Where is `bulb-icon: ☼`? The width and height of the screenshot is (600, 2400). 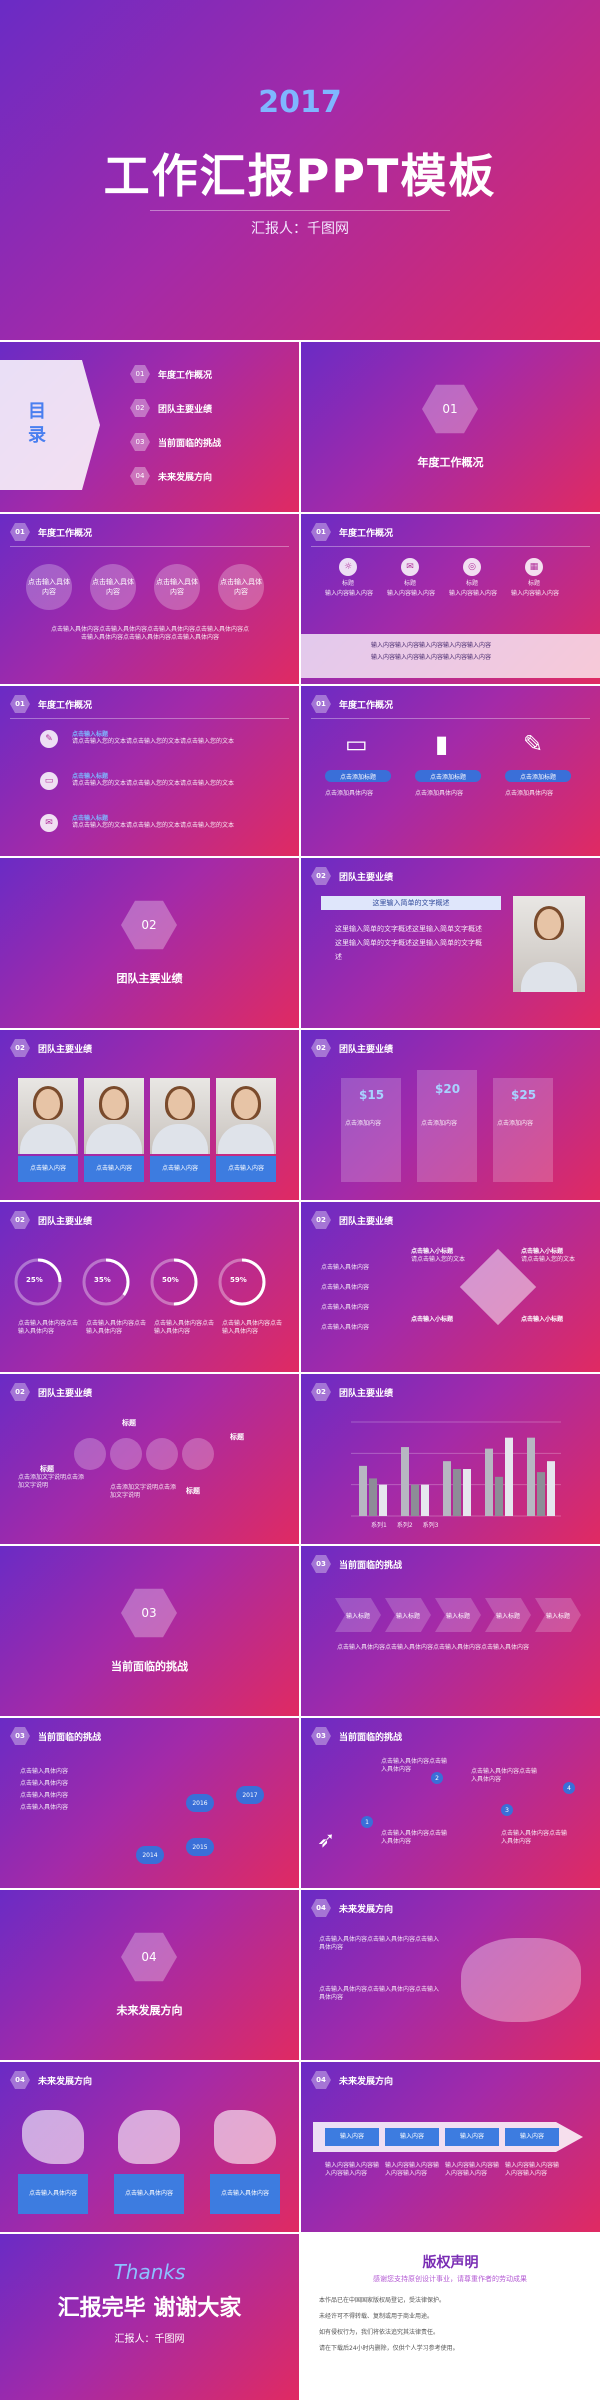 bulb-icon: ☼ is located at coordinates (348, 567).